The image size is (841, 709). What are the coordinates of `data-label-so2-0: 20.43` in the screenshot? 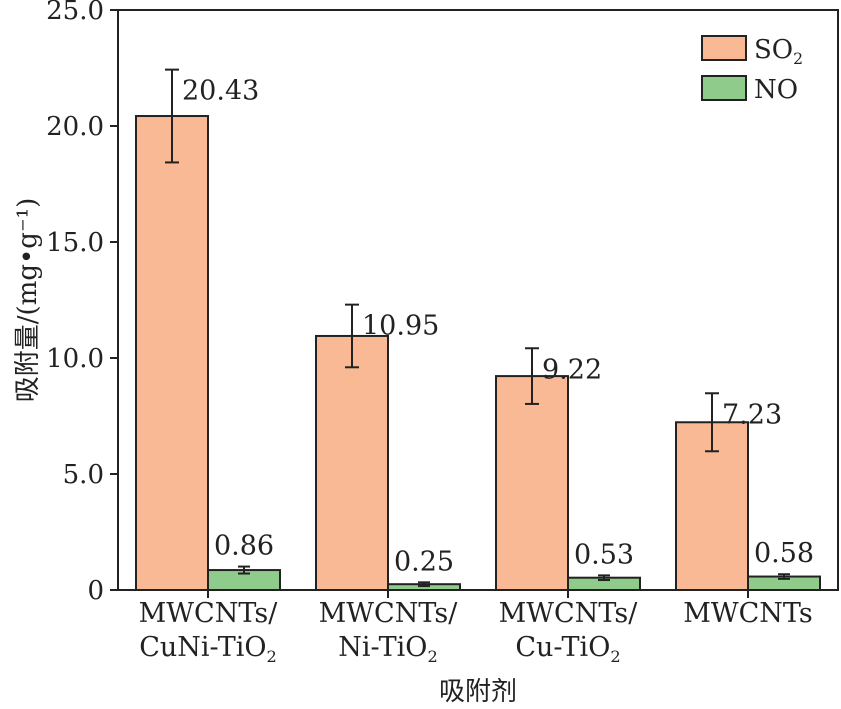 It's located at (220, 91).